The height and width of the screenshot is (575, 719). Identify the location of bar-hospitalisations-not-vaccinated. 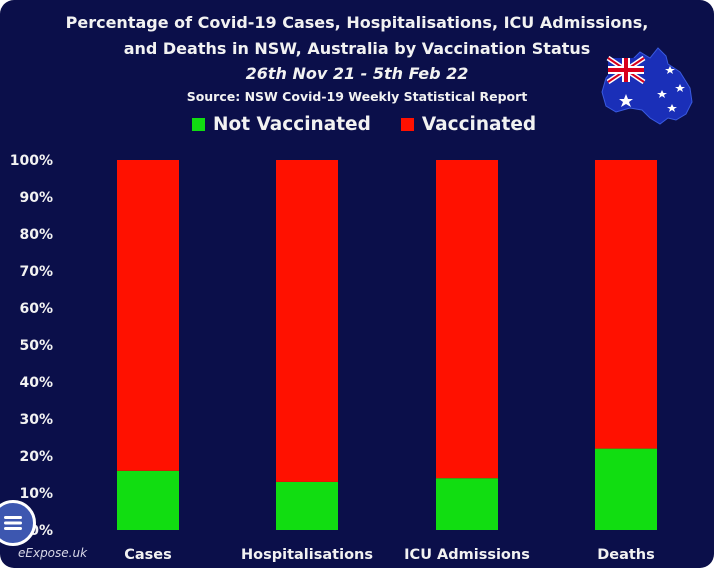
(307, 505).